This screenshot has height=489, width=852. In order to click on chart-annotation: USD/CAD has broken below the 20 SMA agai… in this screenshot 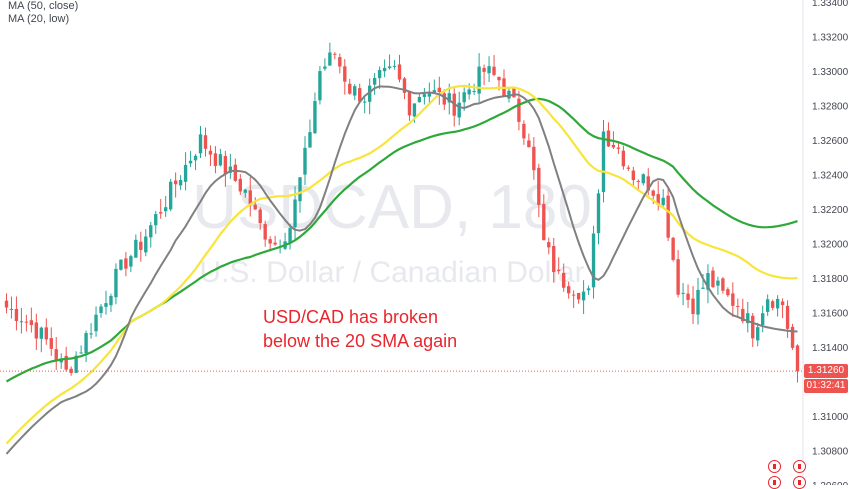, I will do `click(360, 329)`.